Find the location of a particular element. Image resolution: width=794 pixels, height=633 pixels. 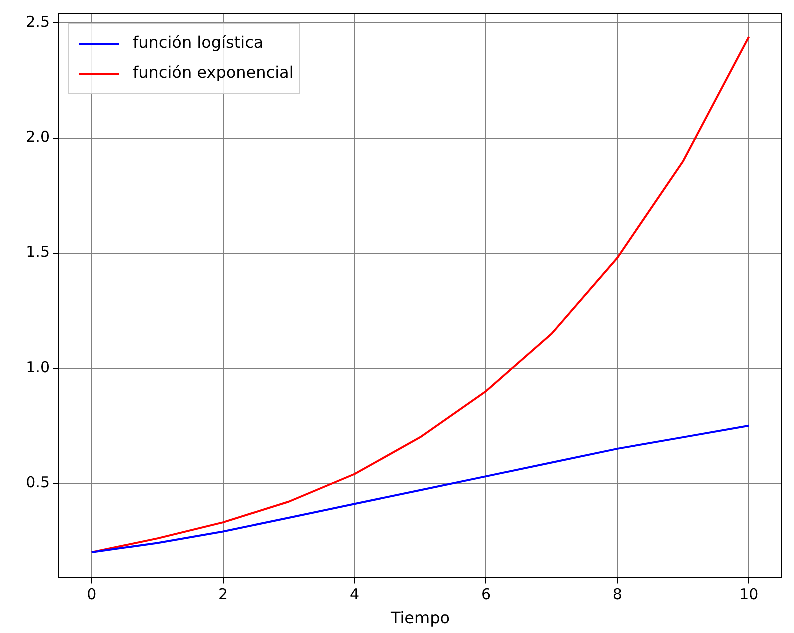

x-tick-label: 6 is located at coordinates (486, 595).